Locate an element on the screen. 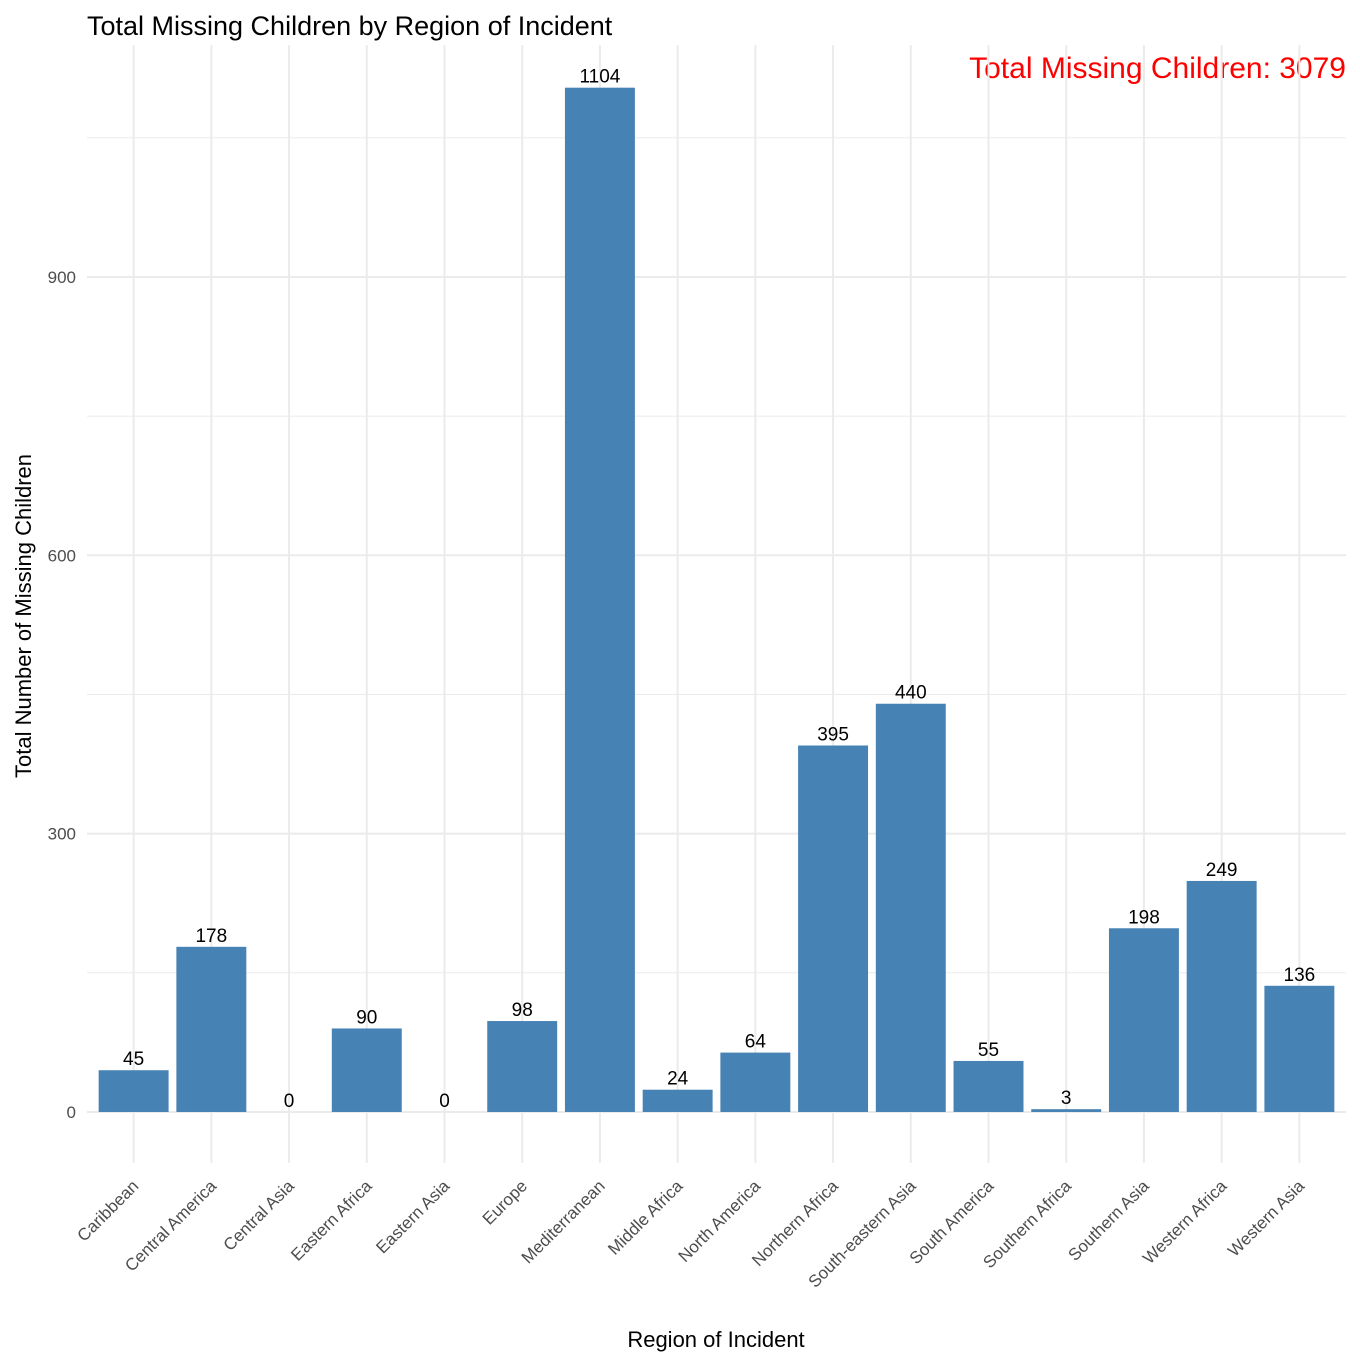 The width and height of the screenshot is (1360, 1365). data-label: 1104 is located at coordinates (599, 77).